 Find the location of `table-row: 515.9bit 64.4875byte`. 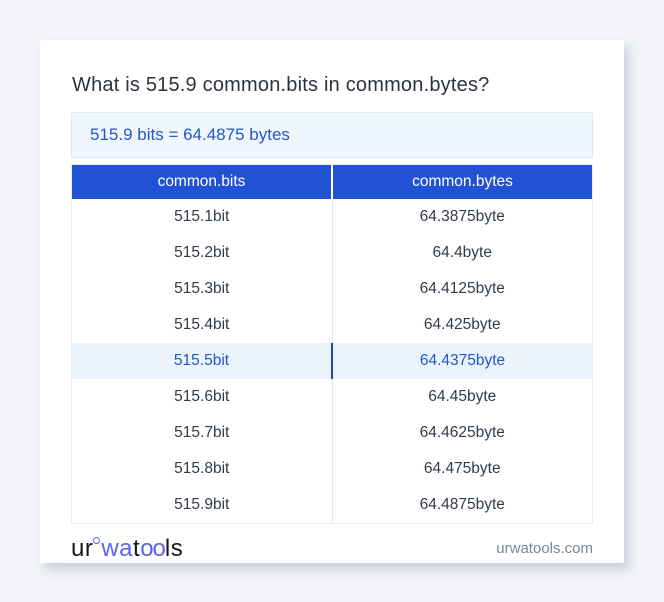

table-row: 515.9bit 64.4875byte is located at coordinates (332, 505).